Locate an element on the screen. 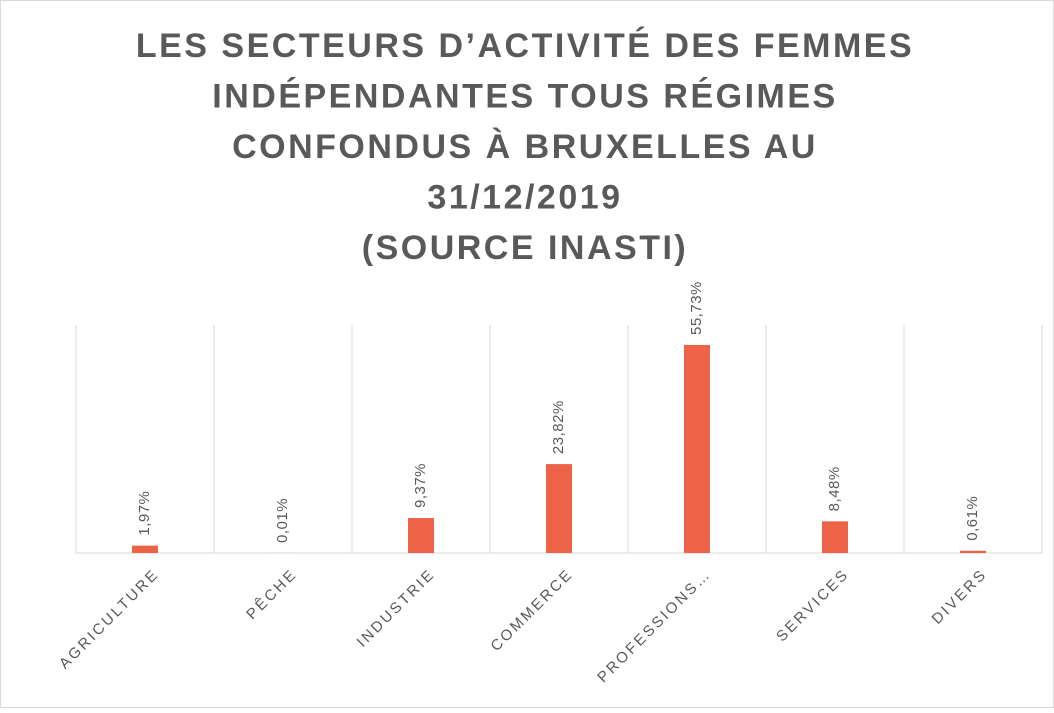 The image size is (1054, 713). data-label: 0,61% is located at coordinates (972, 518).